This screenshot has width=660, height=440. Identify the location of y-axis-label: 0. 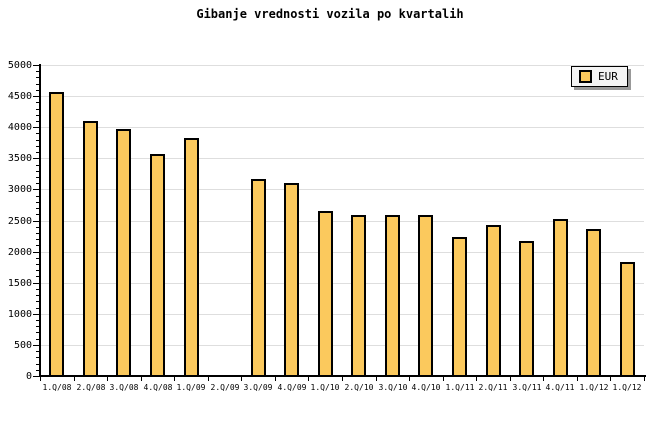
(28, 376).